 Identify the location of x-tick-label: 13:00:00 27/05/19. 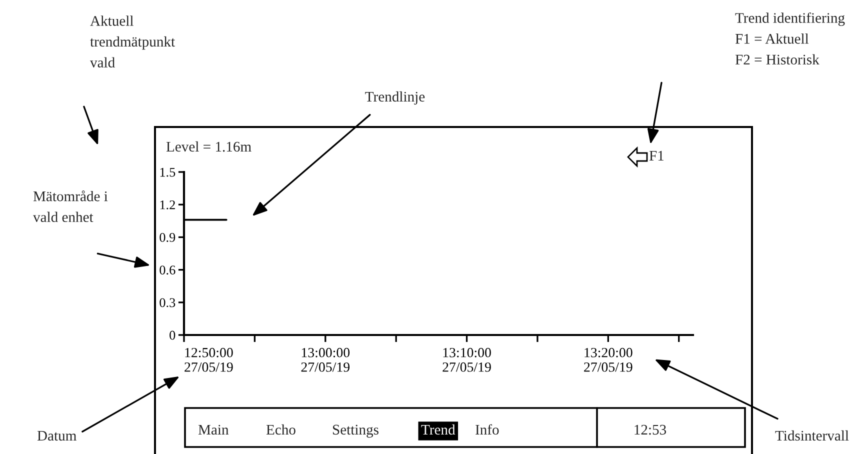
(325, 360).